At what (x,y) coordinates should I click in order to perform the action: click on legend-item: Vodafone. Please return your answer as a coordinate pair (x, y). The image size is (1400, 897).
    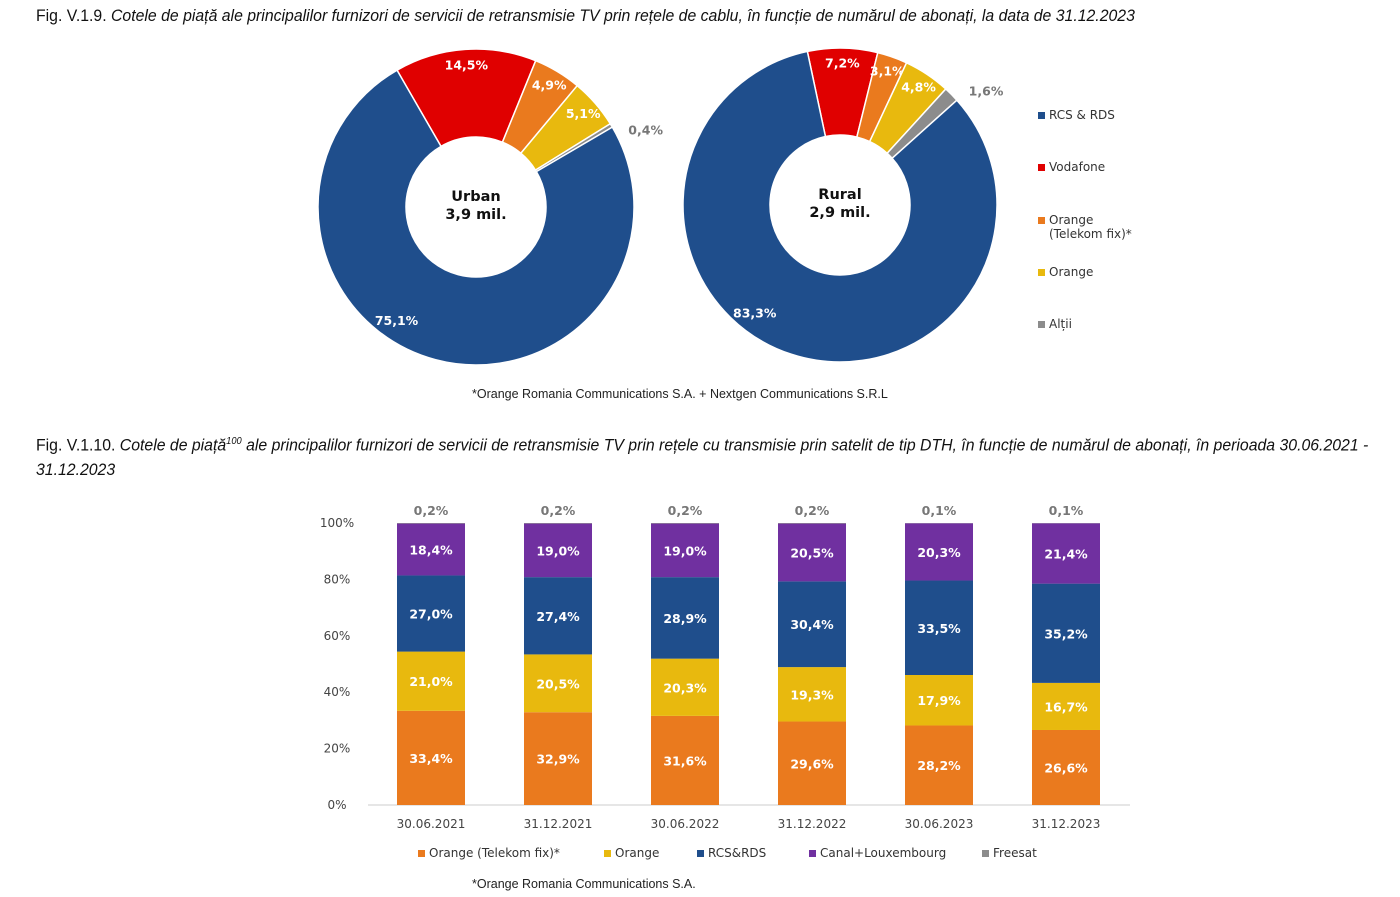
    Looking at the image, I should click on (1088, 167).